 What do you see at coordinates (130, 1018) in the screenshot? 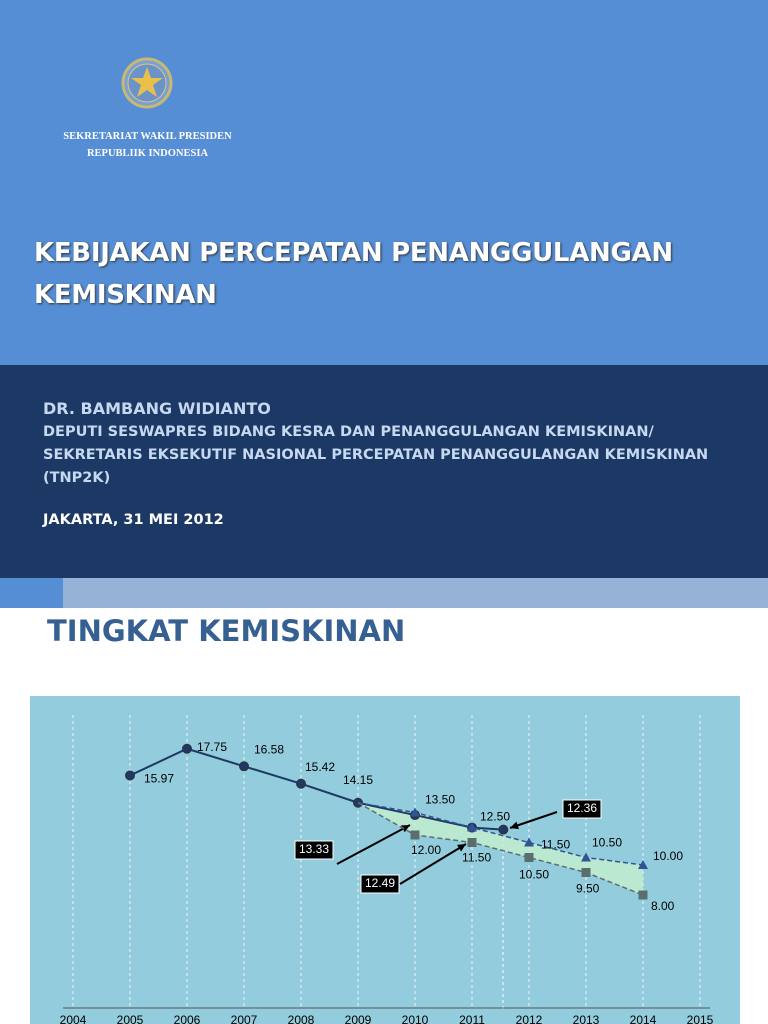
I see `x-tick-label: 2005` at bounding box center [130, 1018].